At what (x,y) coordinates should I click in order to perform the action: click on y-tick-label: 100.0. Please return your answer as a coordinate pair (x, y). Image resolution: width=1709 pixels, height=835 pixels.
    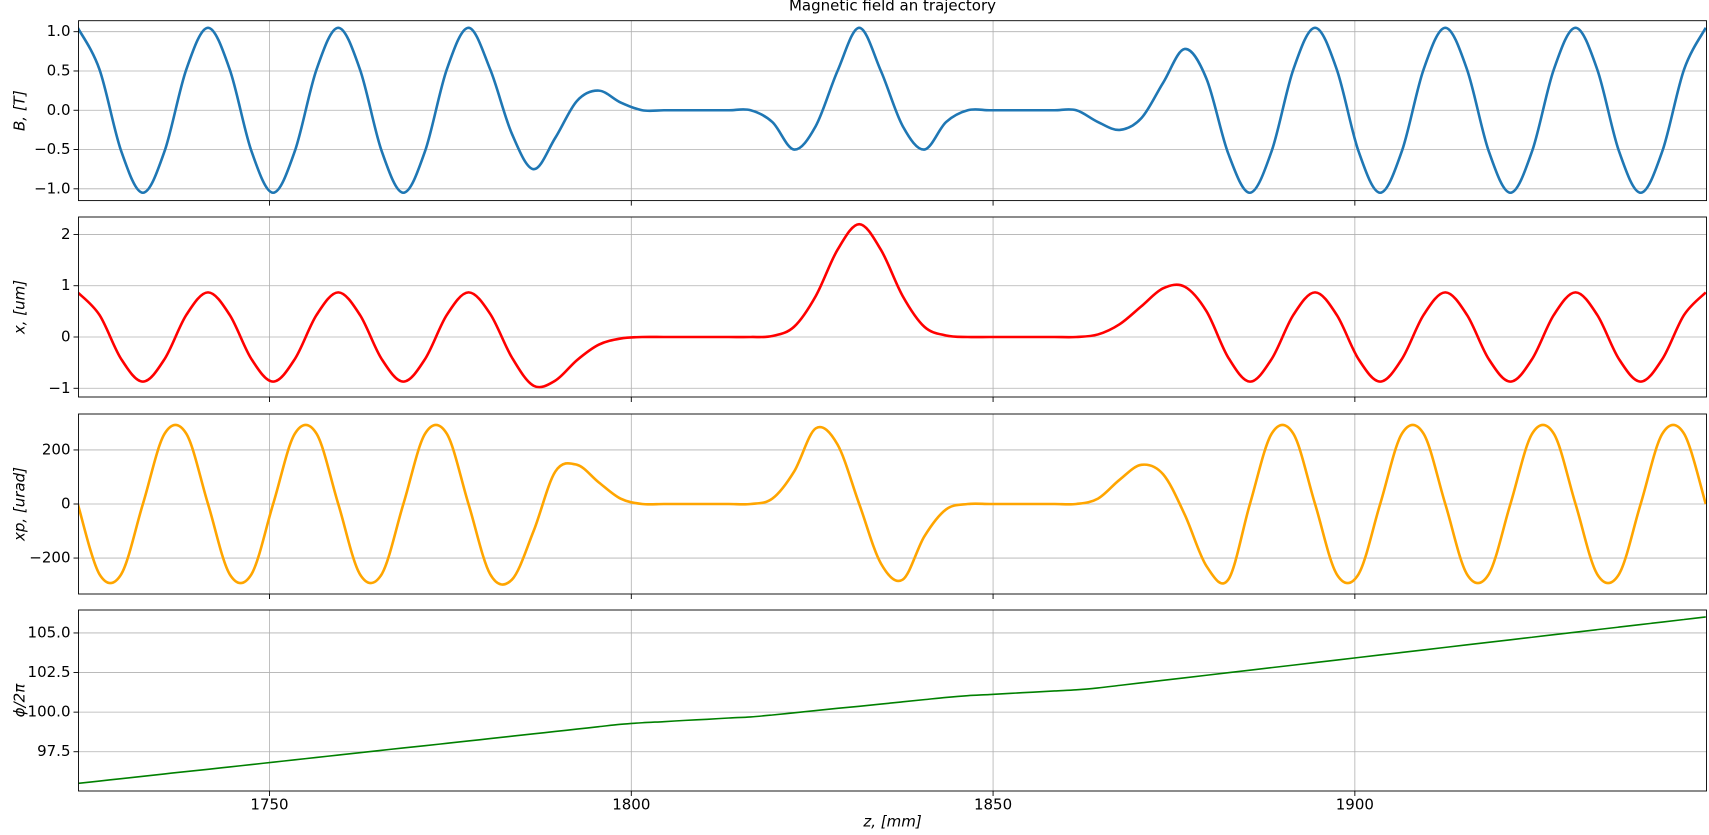
    Looking at the image, I should click on (49, 712).